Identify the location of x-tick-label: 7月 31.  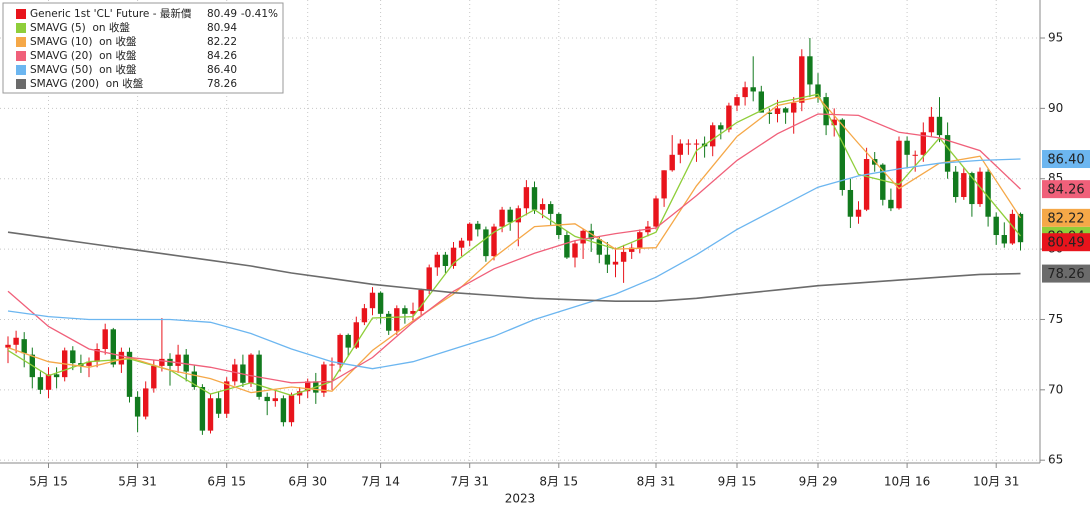
(469, 482).